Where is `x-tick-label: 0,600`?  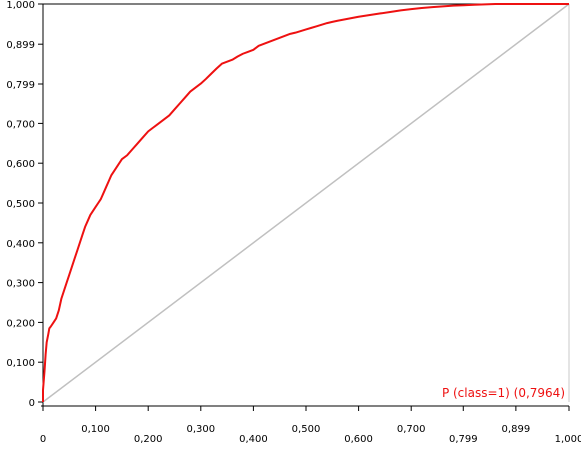
x-tick-label: 0,600 is located at coordinates (358, 439).